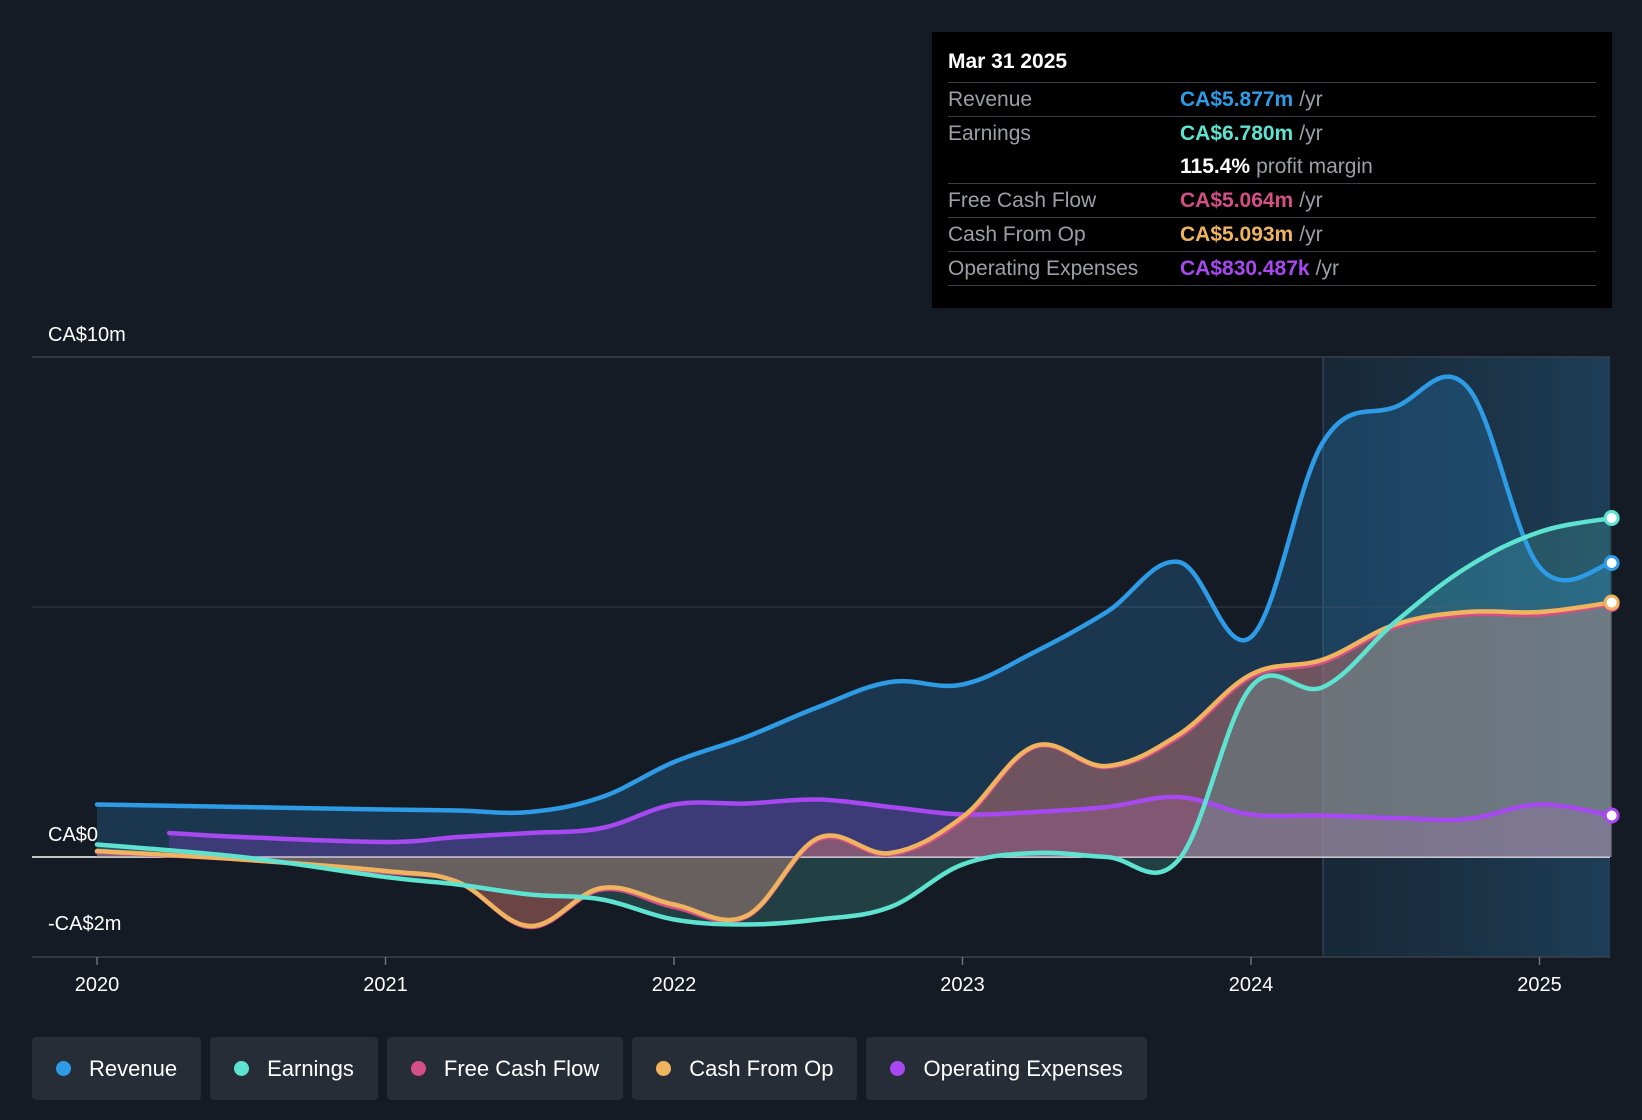 The image size is (1642, 1120). I want to click on tooltip-value: CA$830.487k, so click(1245, 268).